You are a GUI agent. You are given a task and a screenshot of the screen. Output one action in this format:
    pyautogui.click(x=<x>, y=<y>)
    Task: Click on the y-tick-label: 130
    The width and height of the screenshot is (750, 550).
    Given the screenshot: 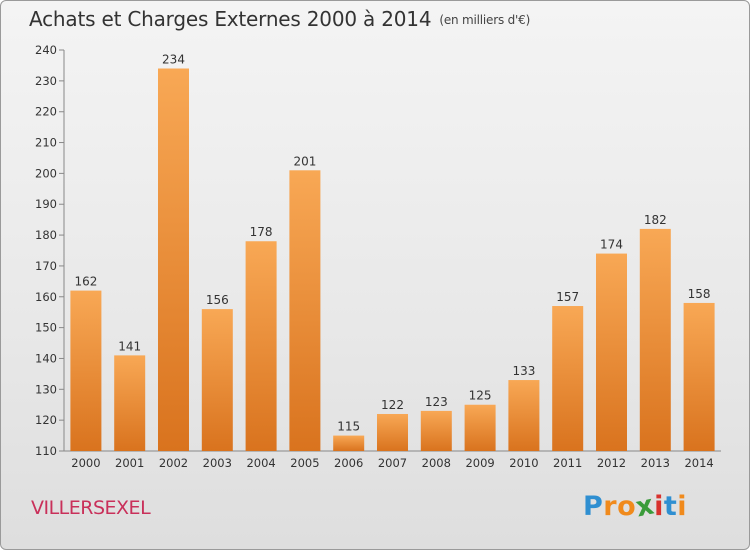 What is the action you would take?
    pyautogui.click(x=46, y=389)
    